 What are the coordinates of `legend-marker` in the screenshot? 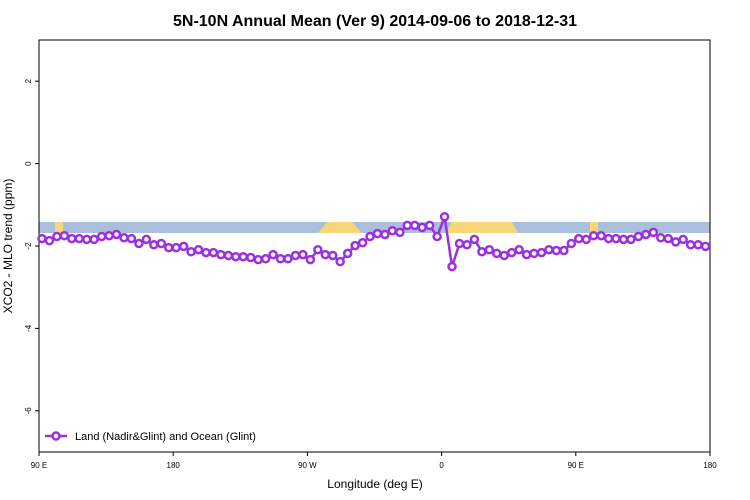 It's located at (56, 436).